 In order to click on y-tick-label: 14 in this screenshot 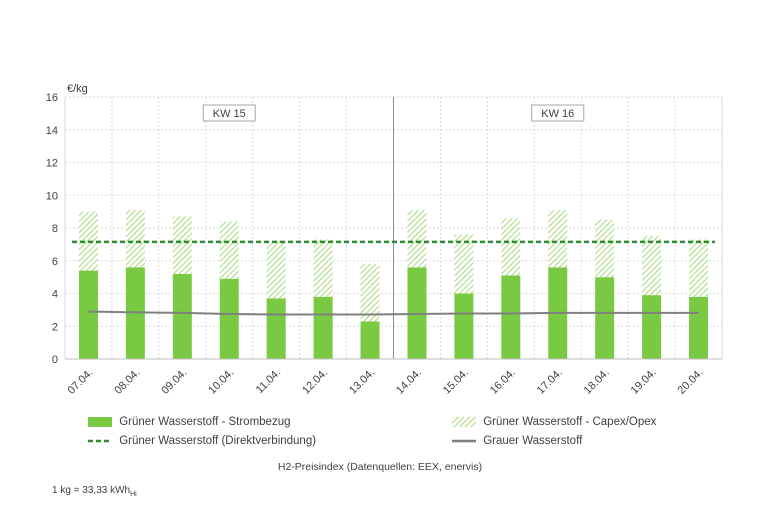, I will do `click(52, 131)`.